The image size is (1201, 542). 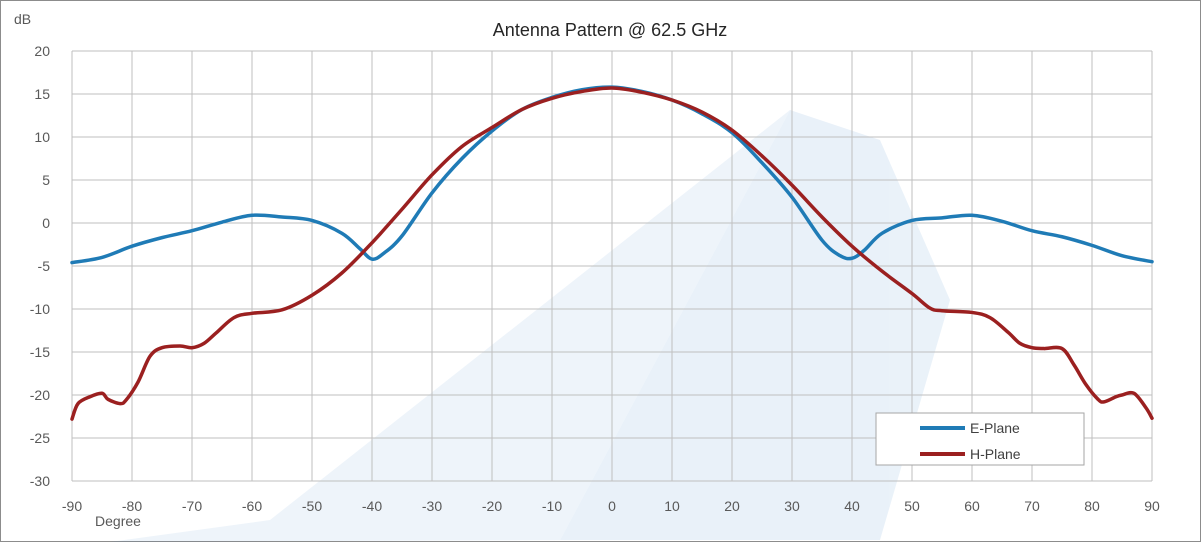 I want to click on x-tick-label: 20, so click(x=732, y=506).